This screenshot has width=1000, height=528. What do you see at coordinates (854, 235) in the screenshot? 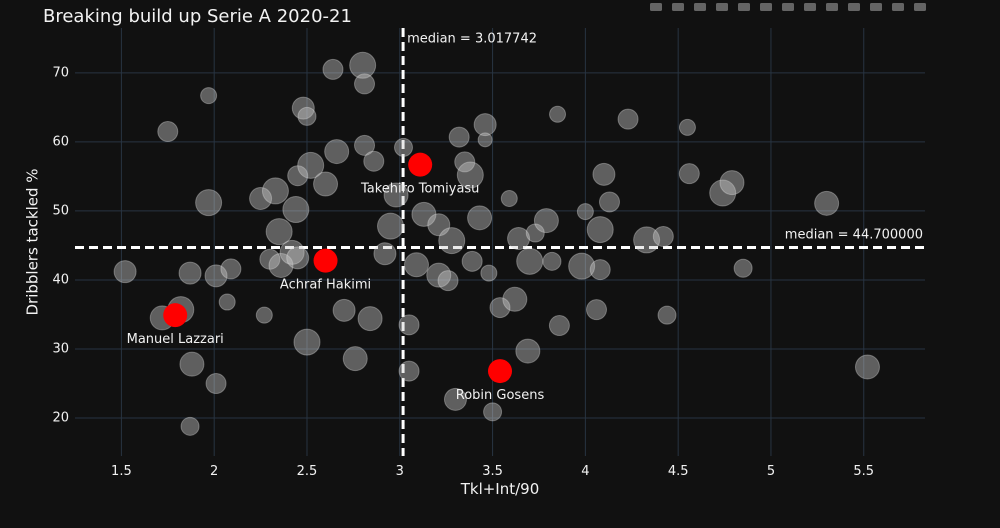
I see `median-y-label: median = 44.700000` at bounding box center [854, 235].